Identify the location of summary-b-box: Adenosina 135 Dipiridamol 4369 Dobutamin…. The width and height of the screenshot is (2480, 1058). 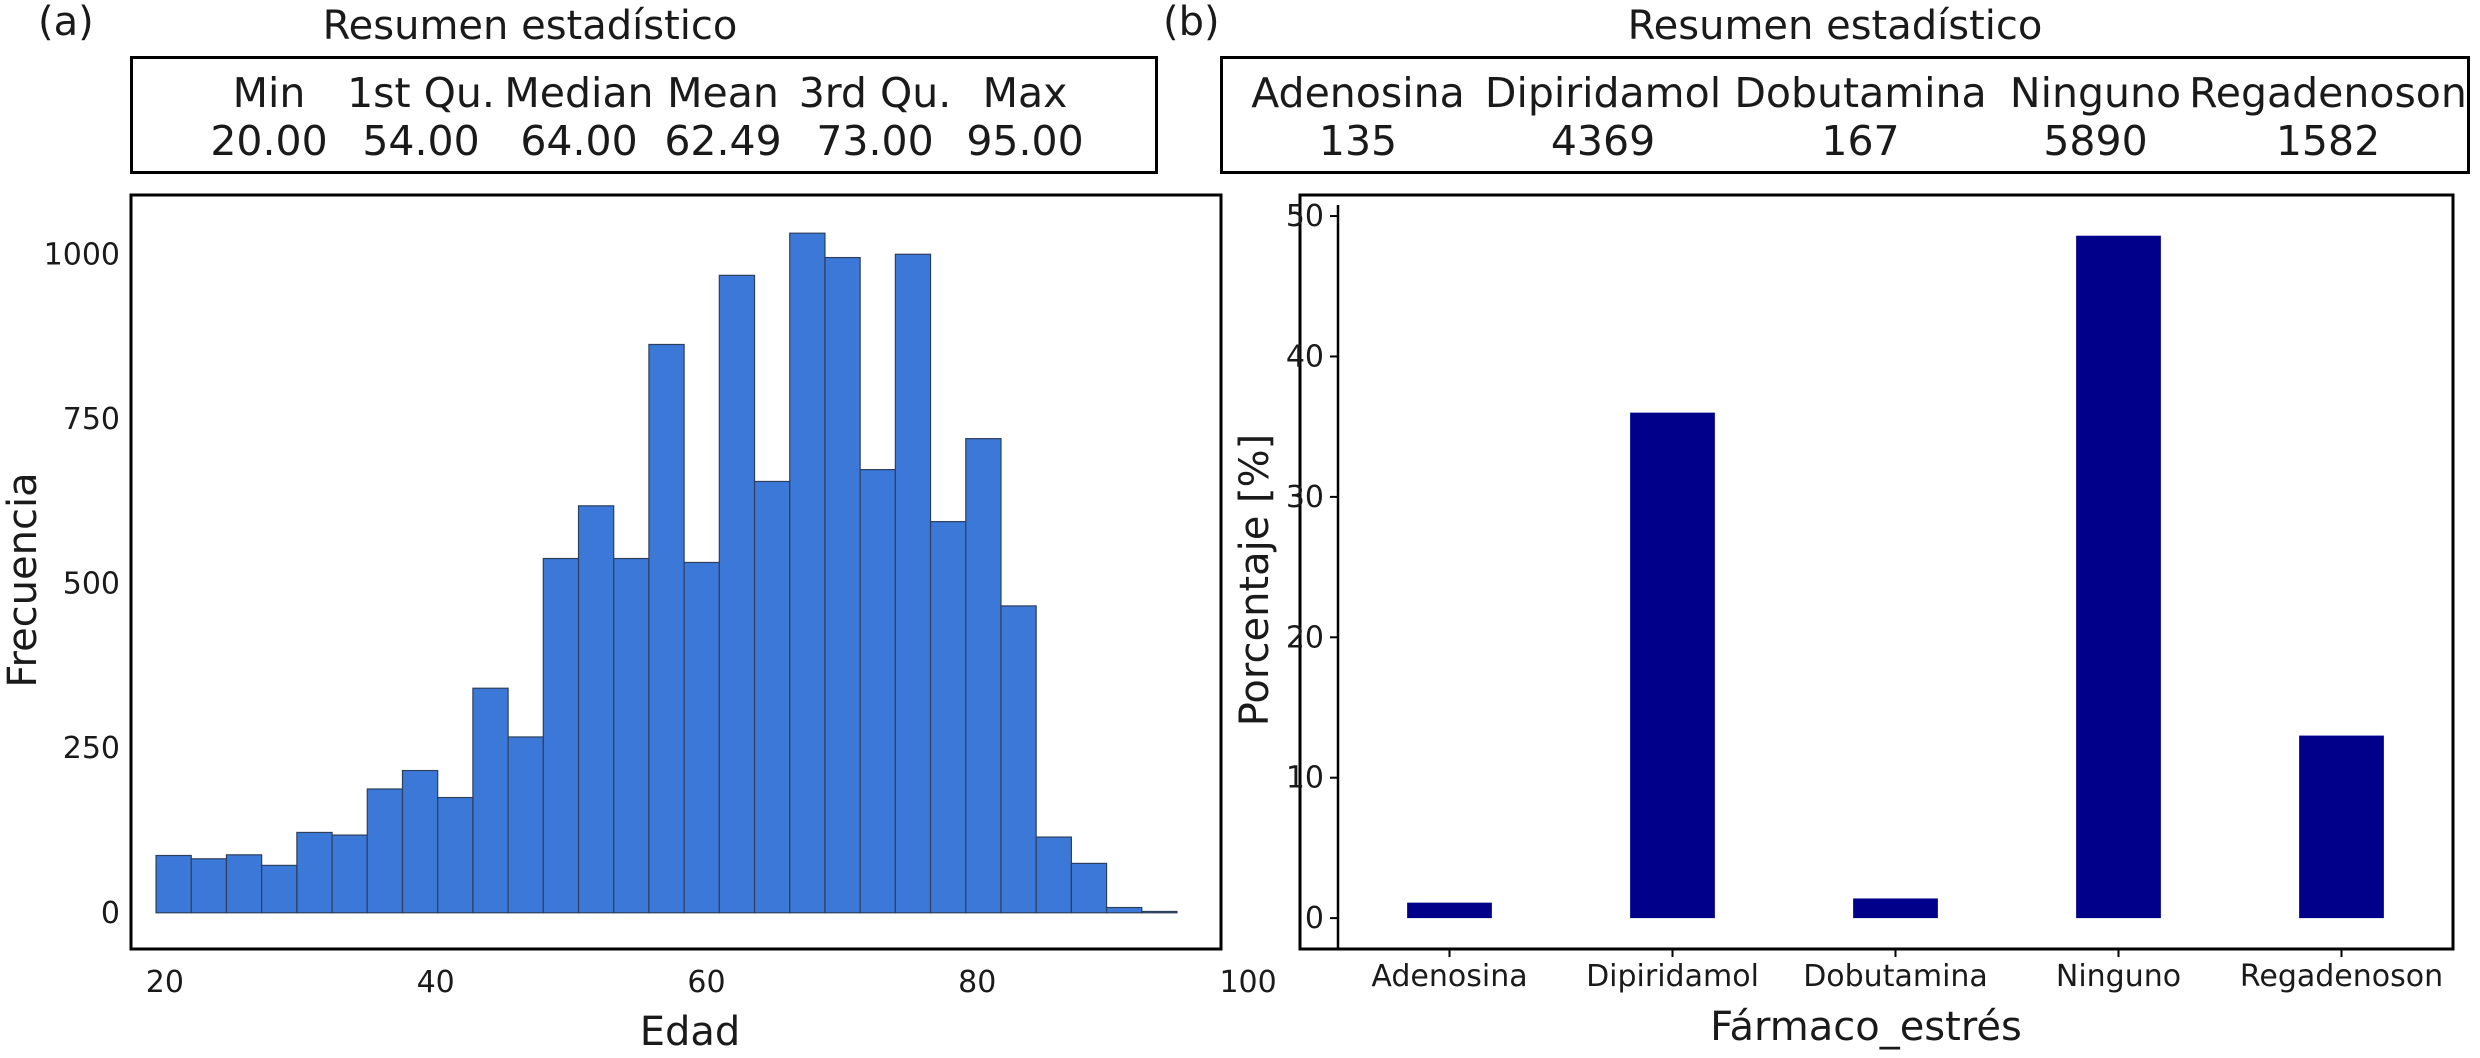
(1845, 115).